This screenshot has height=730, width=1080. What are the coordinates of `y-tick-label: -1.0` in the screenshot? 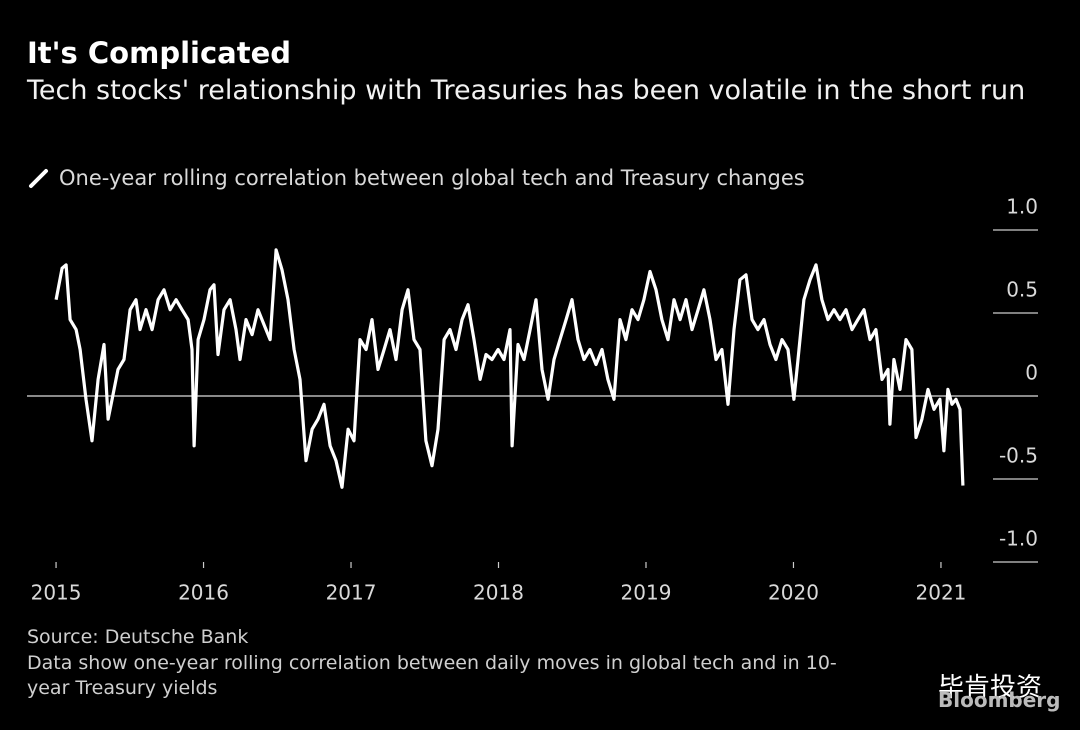 It's located at (1018, 539).